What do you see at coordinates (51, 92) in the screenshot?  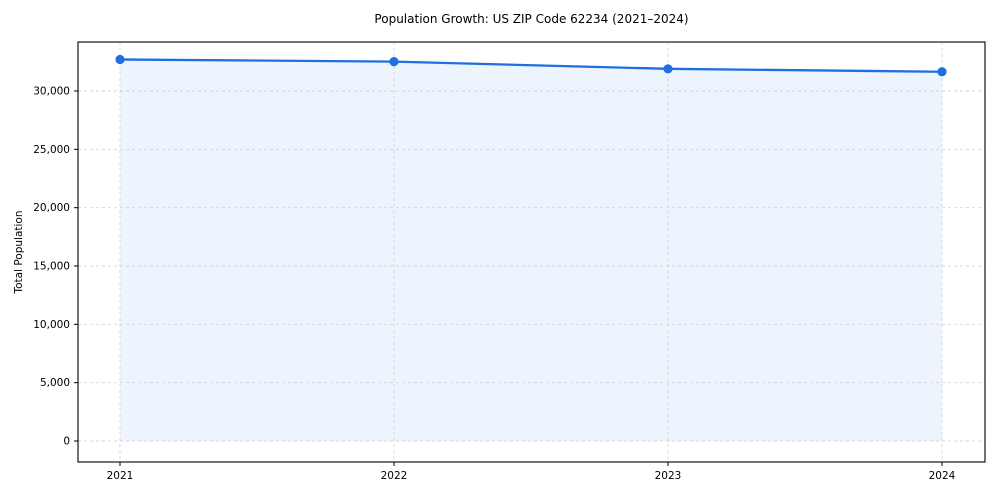 I see `y-tick-label: 30,000` at bounding box center [51, 92].